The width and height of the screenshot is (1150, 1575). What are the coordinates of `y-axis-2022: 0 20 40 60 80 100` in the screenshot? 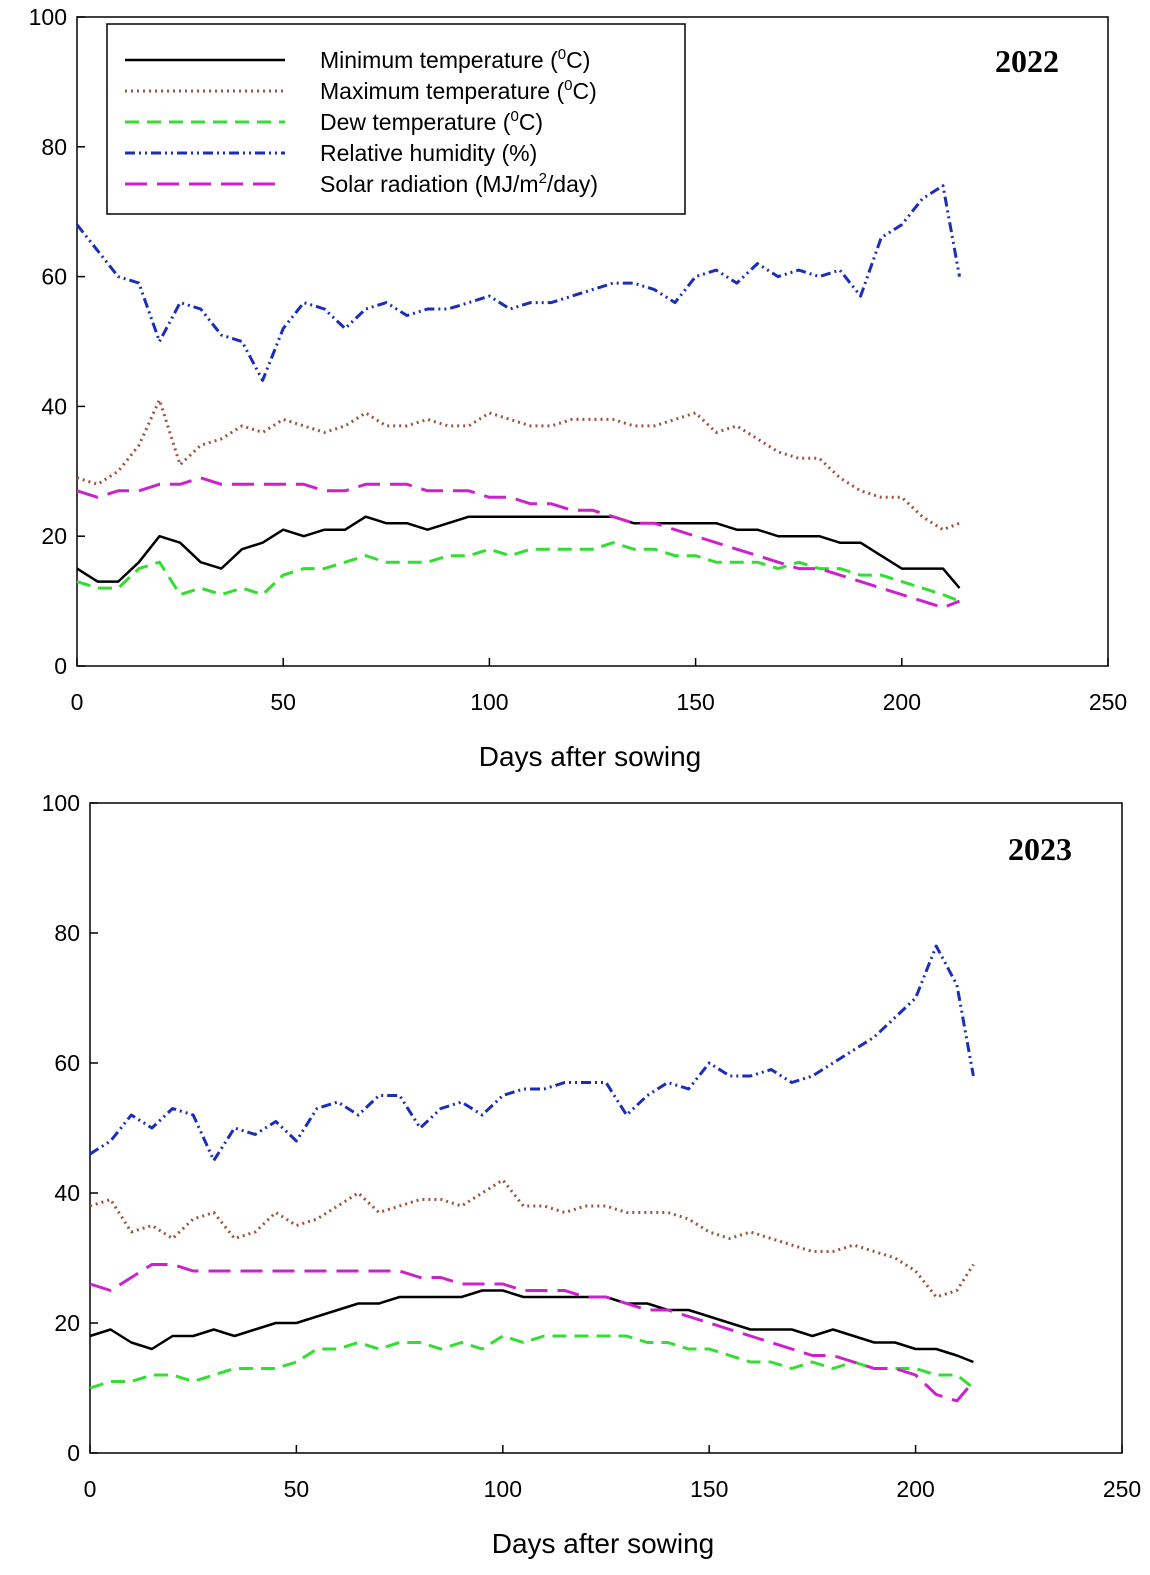 It's located at (57, 341).